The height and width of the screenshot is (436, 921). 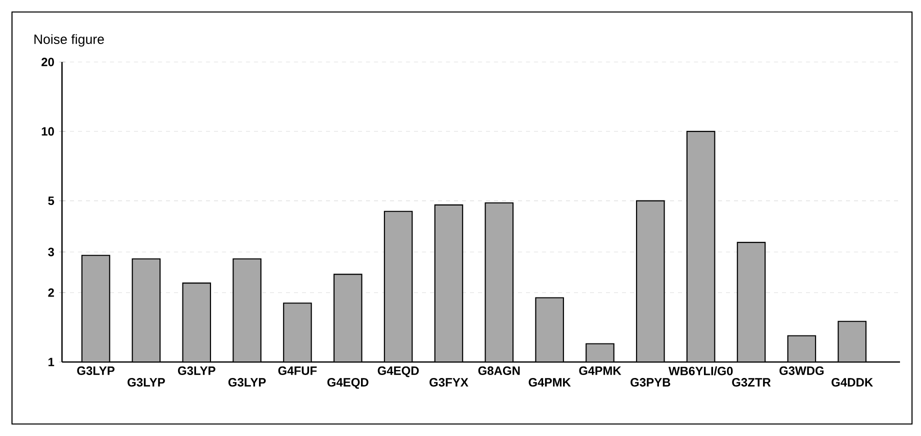 I want to click on y-tick-label: 1, so click(x=51, y=362).